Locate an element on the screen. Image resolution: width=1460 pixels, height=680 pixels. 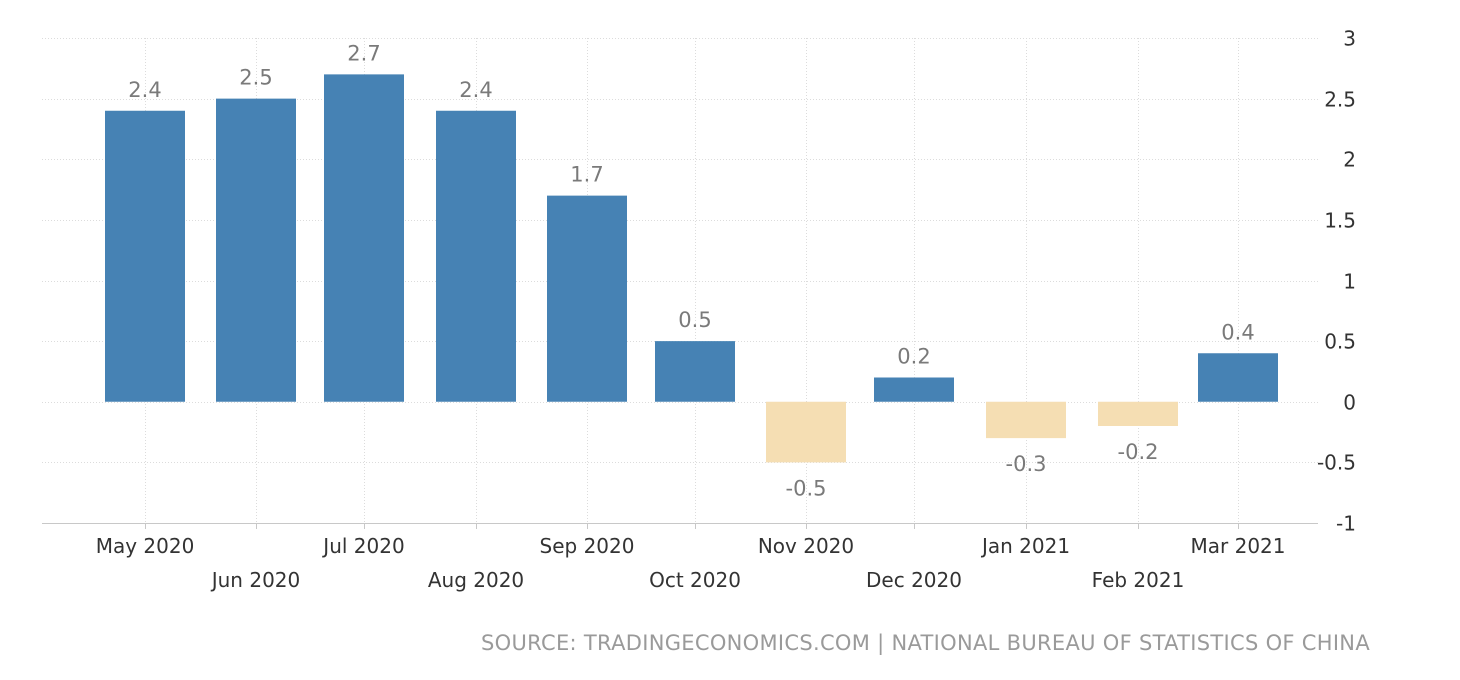
x-tick-label: Jul 2020 is located at coordinates (362, 546).